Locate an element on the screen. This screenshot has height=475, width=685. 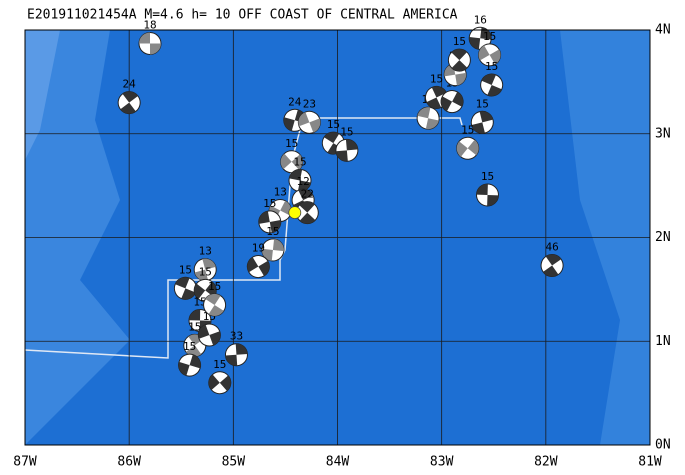
event-depth-label: 16 is located at coordinates (480, 19).